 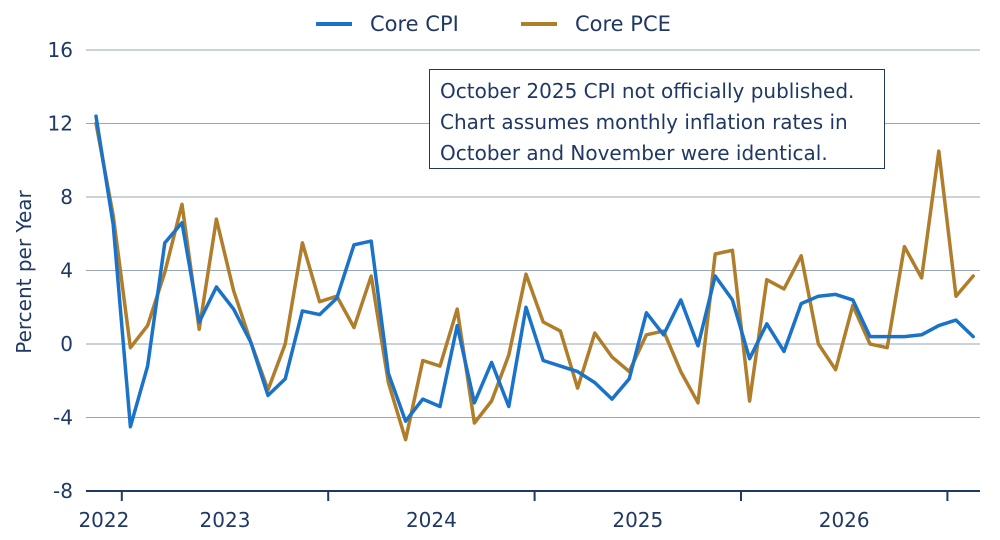 I want to click on y-axis-label: Percent per Year, so click(x=24, y=271).